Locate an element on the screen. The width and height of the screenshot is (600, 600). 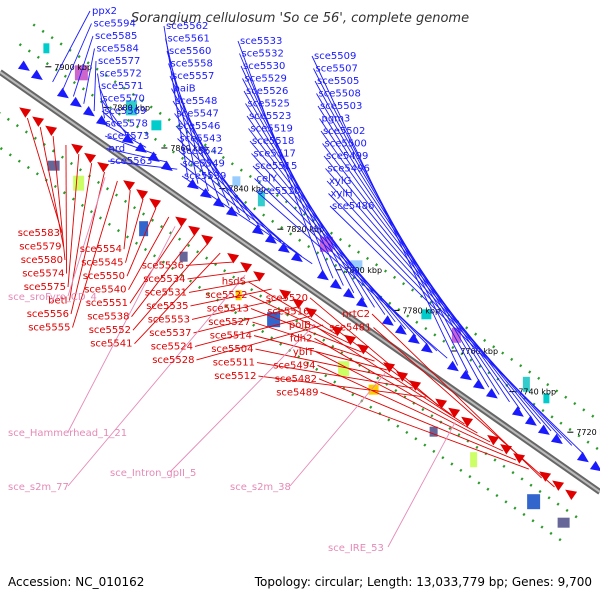
rna-label: sce_s2m_38 is located at coordinates (260, 487).